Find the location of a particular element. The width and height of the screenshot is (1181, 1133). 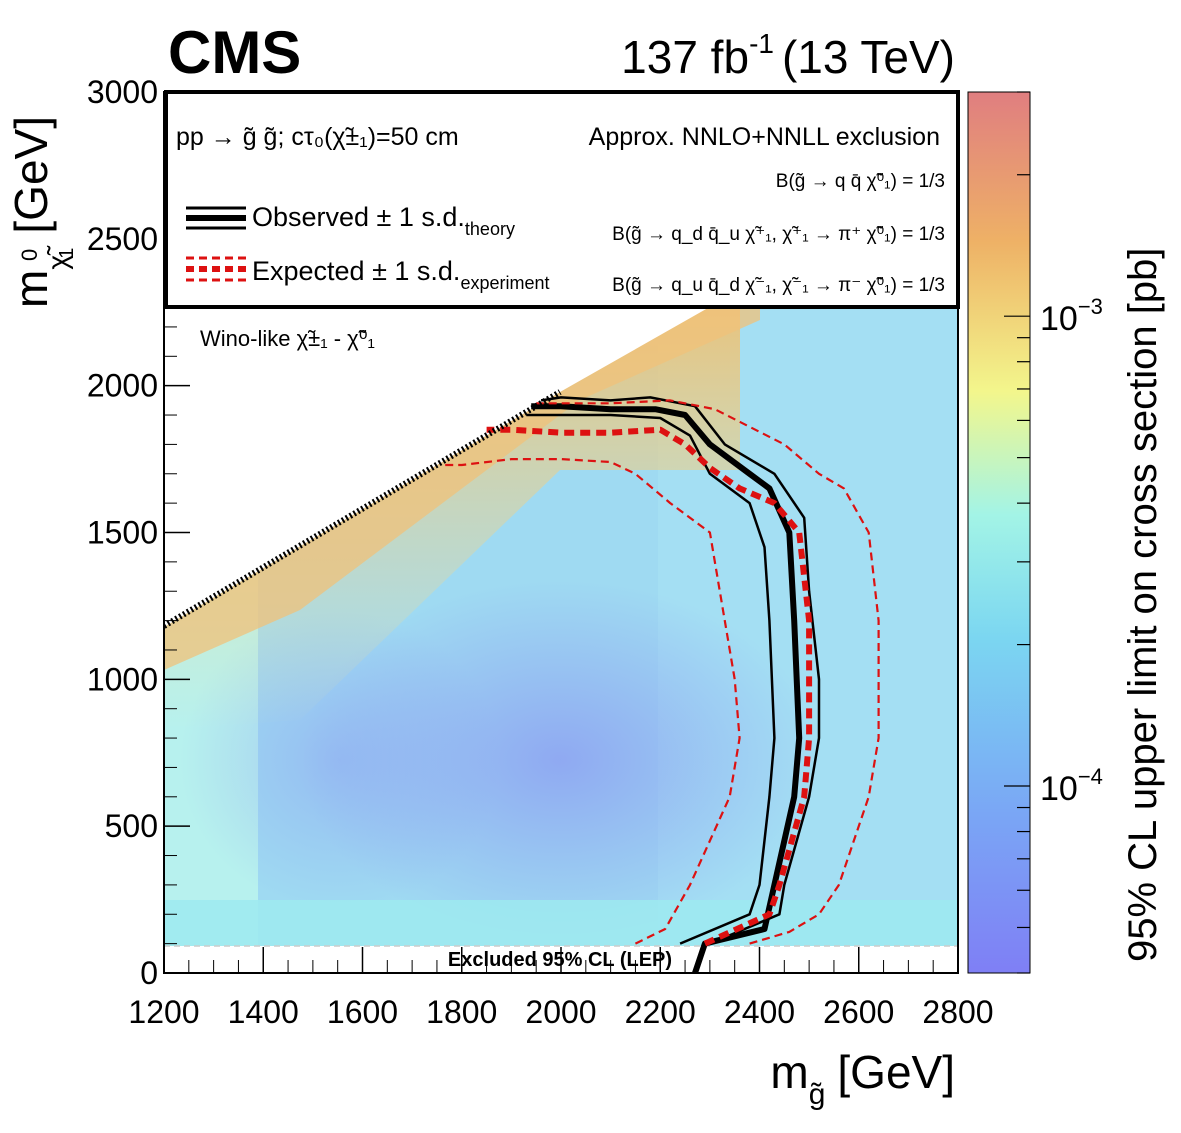

y-axis-title: mχ̃0 1[GeV] is located at coordinates (41, 212).